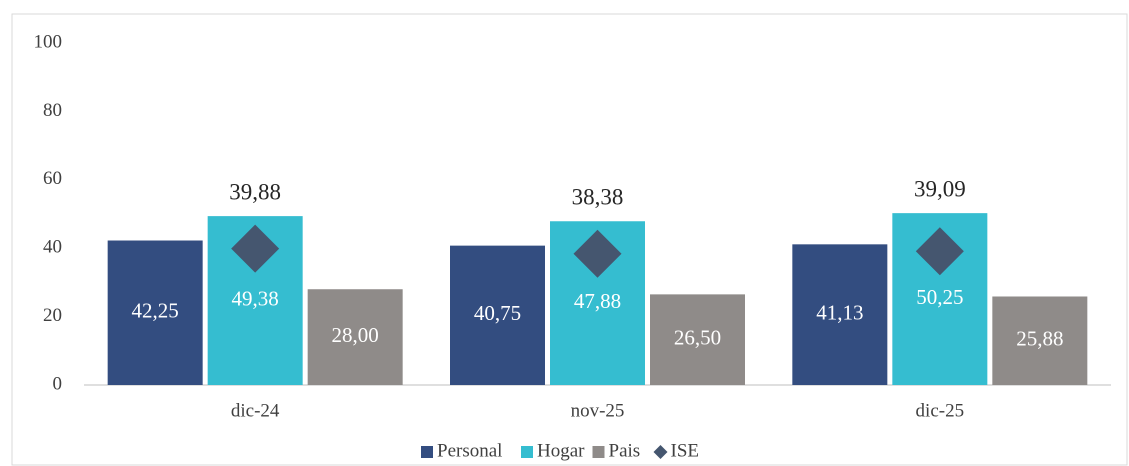 This screenshot has height=466, width=1129. What do you see at coordinates (598, 410) in the screenshot?
I see `x-tick-label: nov-25` at bounding box center [598, 410].